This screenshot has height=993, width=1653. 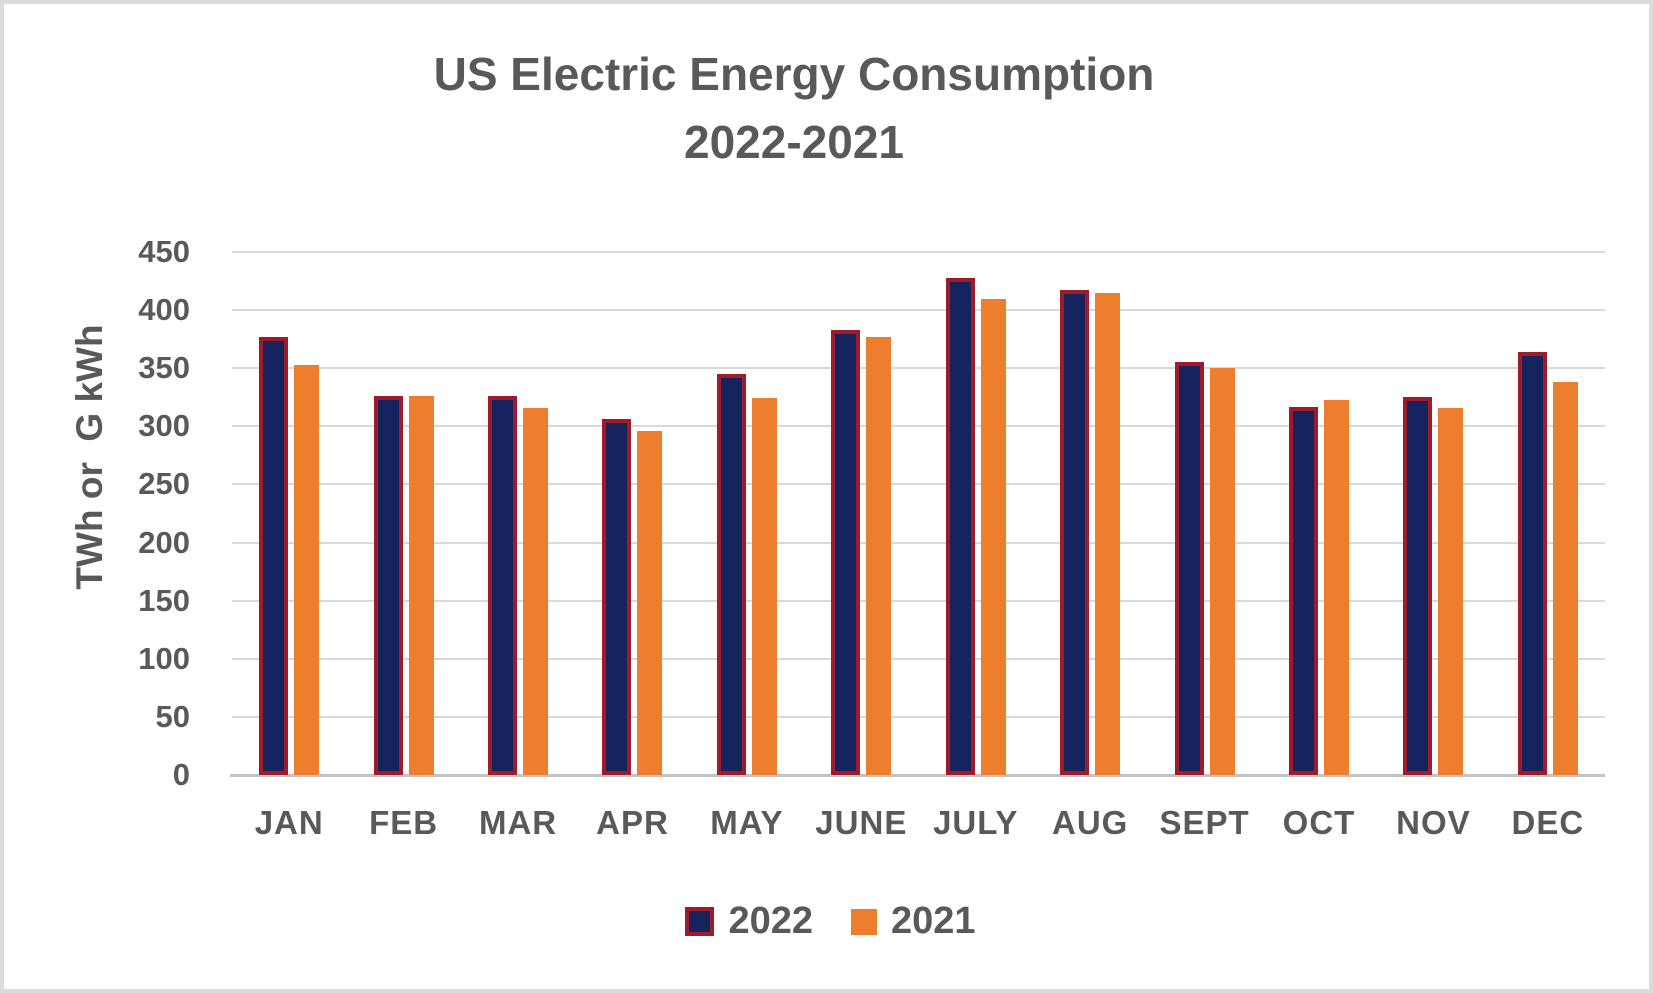 What do you see at coordinates (976, 513) in the screenshot?
I see `bar-group-july` at bounding box center [976, 513].